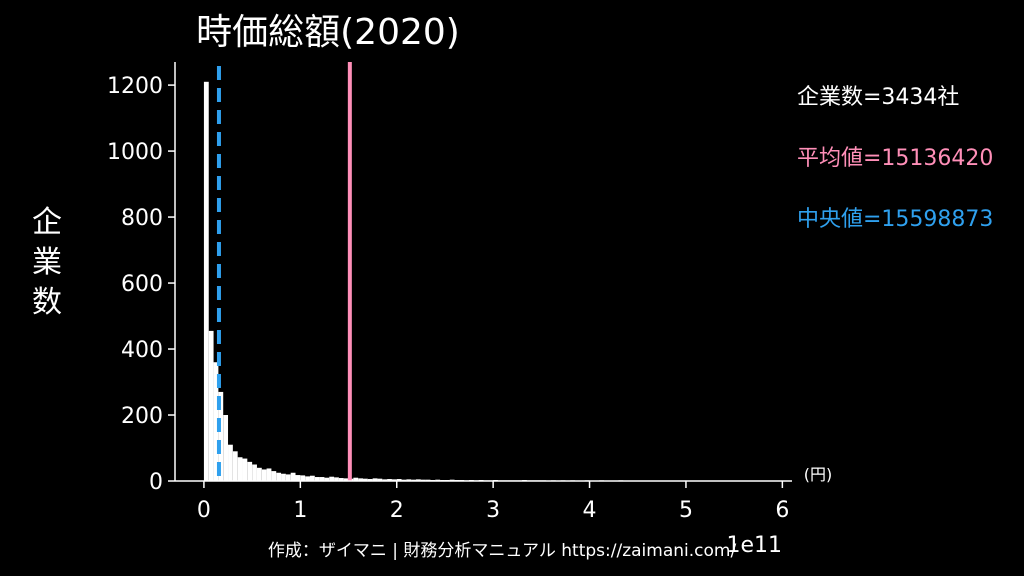 The width and height of the screenshot is (1024, 576). I want to click on footer-credit: 作成：ザイマニ | 財務分析マニュアル https://zaimani.com/, so click(502, 551).